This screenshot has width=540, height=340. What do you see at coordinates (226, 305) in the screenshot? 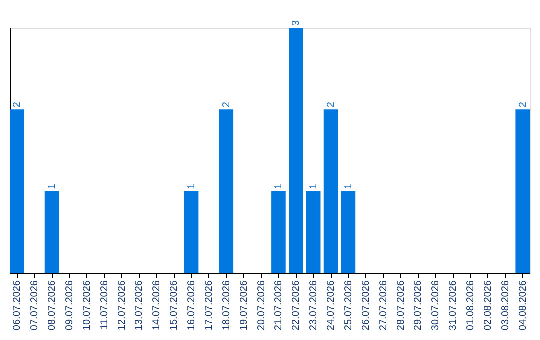
I see `x-tick-label: 18.07.2026` at bounding box center [226, 305].